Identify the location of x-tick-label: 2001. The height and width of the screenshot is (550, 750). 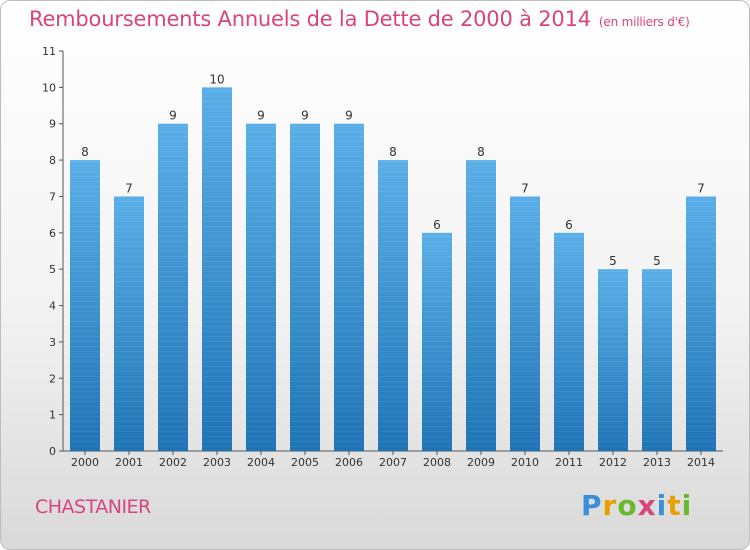
(129, 462).